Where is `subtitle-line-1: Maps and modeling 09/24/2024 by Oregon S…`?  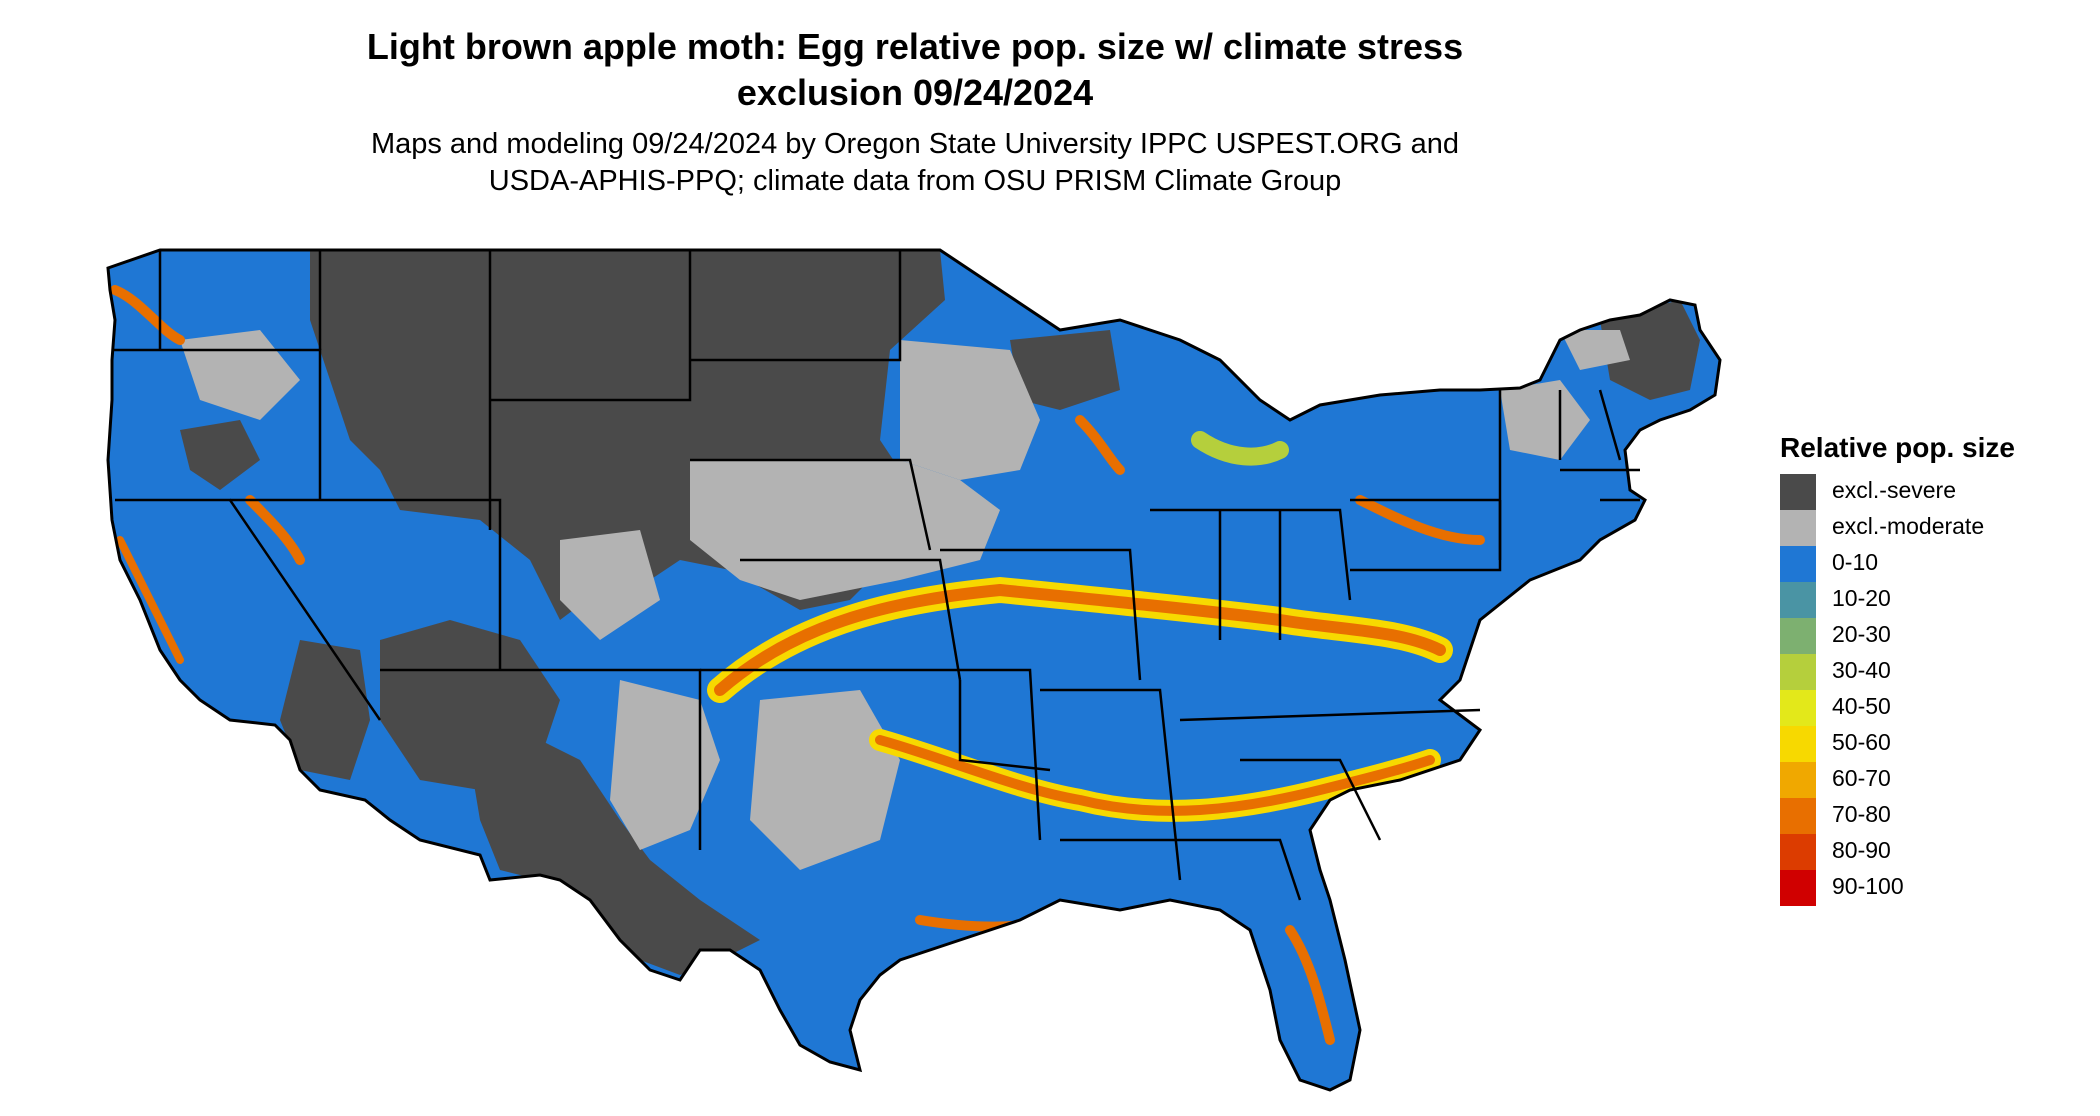
subtitle-line-1: Maps and modeling 09/24/2024 by Oregon S… is located at coordinates (915, 144).